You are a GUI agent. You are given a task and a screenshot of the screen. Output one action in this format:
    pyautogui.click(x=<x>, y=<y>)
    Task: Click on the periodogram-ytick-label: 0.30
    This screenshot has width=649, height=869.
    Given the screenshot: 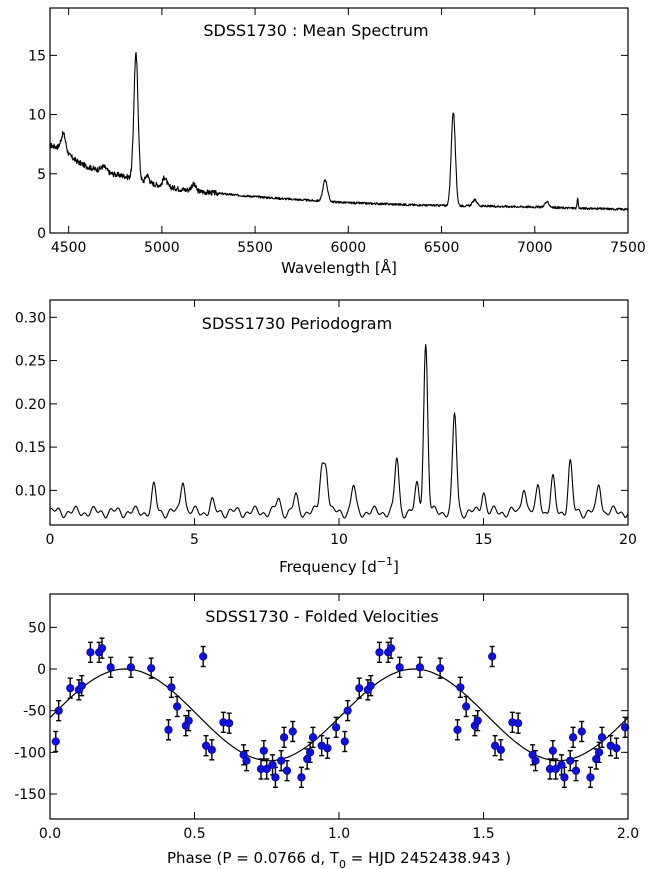 What is the action you would take?
    pyautogui.click(x=30, y=318)
    